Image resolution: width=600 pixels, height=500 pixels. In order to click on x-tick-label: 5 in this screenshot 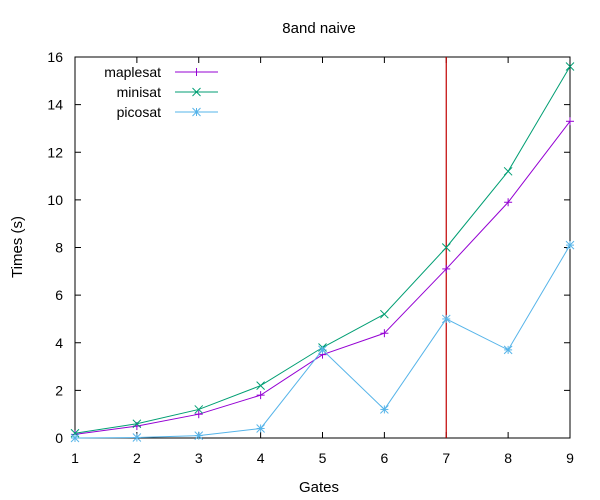, I will do `click(323, 458)`.